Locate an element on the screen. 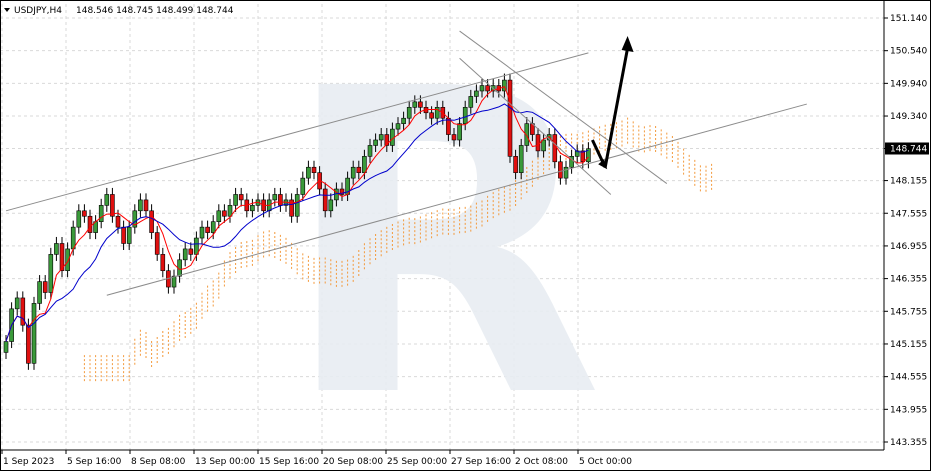  forecast-arrow-up is located at coordinates (616, 107).